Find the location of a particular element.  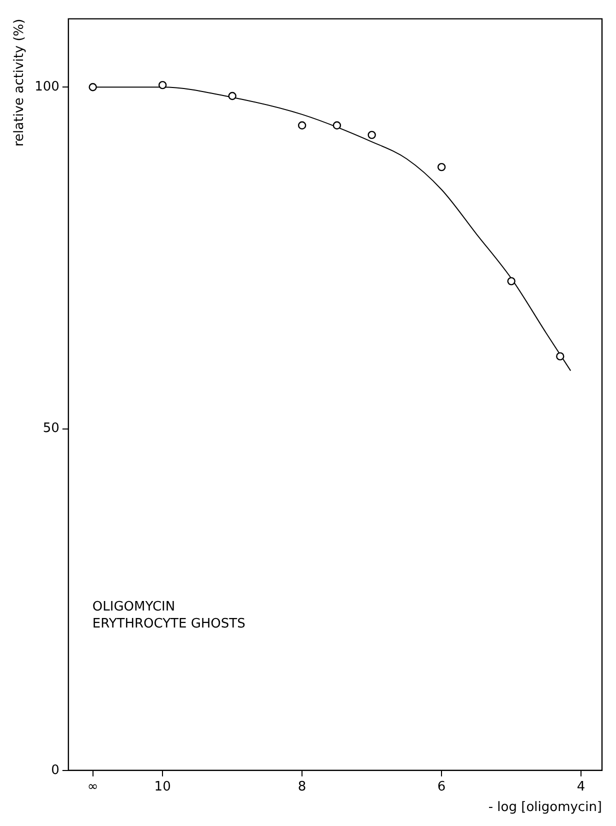

x-tick-label: 6 is located at coordinates (441, 787).